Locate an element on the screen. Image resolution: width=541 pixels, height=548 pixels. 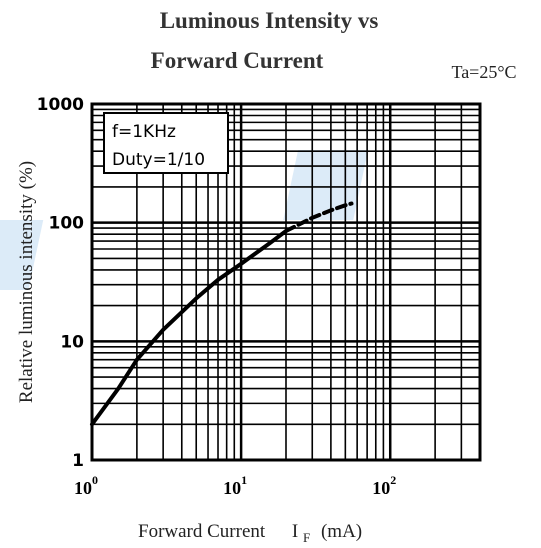
x-axis-label-subscript: F is located at coordinates (306, 537).